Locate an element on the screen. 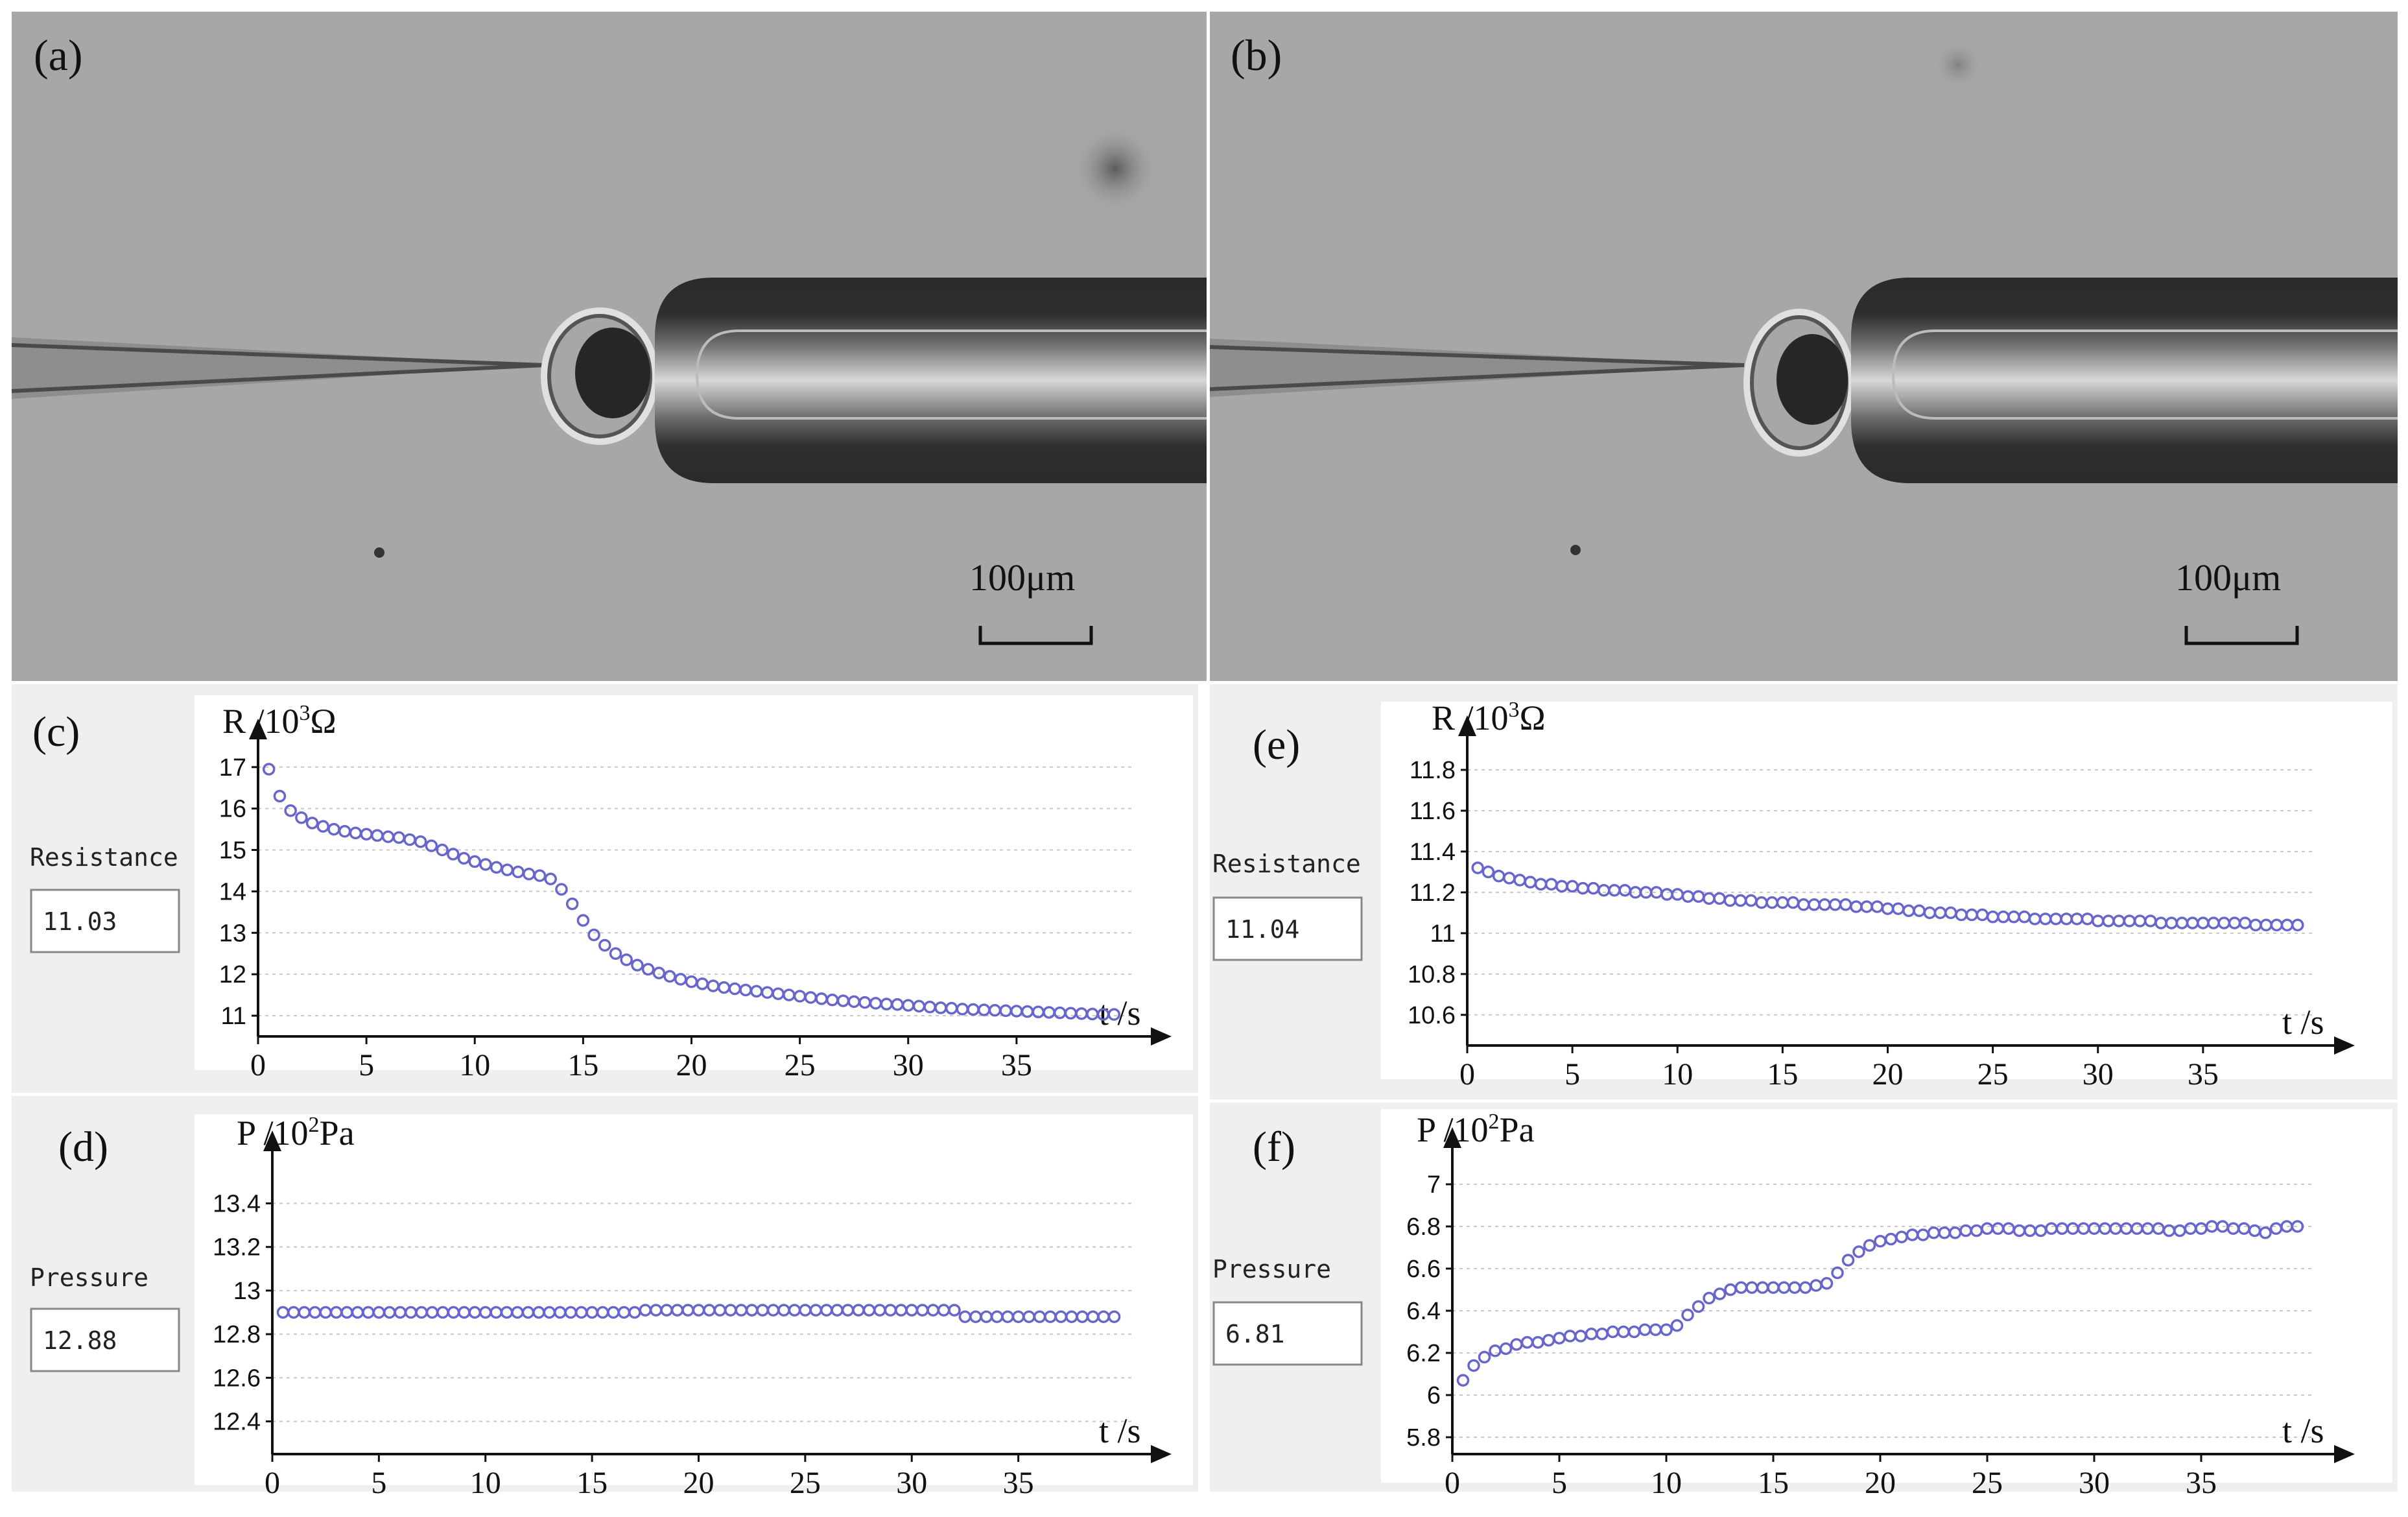  chart-c-xtick-label: 0 is located at coordinates (258, 1065).